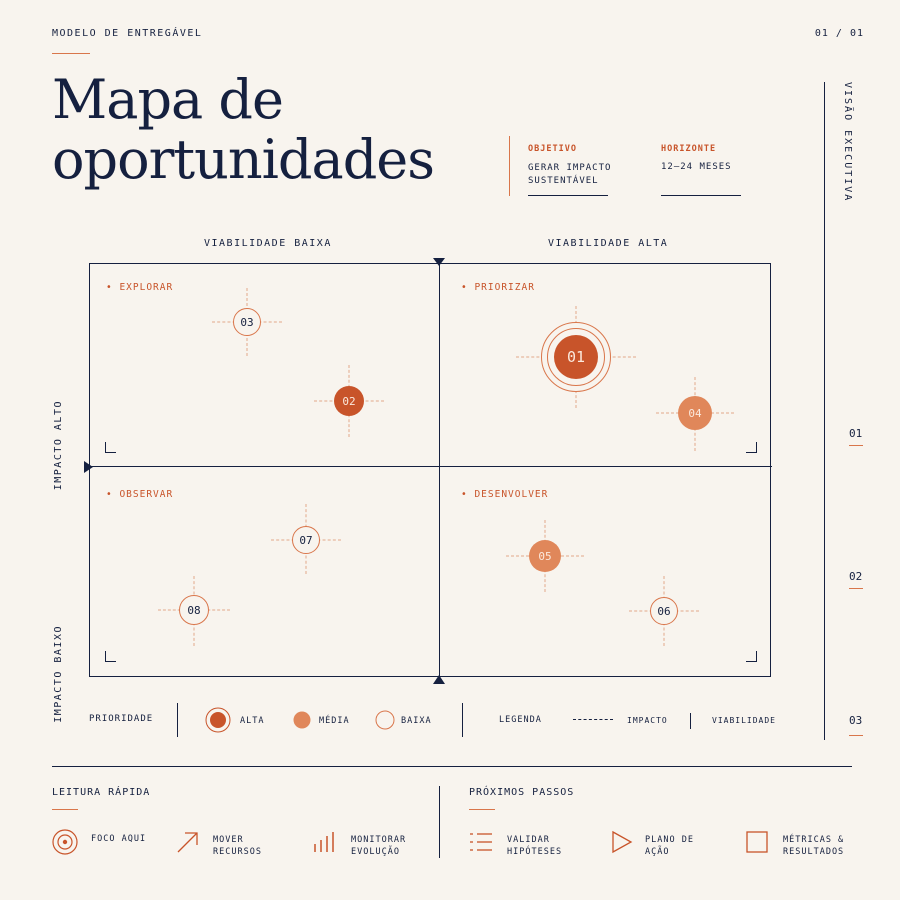 Image resolution: width=900 pixels, height=900 pixels. What do you see at coordinates (378, 846) in the screenshot?
I see `quick-item-monitor: MONITORAR EVOLUÇÃO` at bounding box center [378, 846].